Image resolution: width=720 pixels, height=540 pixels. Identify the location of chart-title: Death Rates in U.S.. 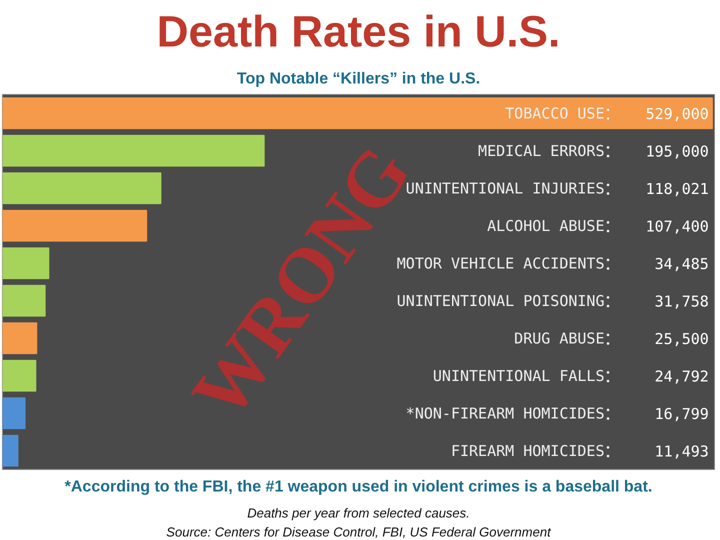
(358, 32).